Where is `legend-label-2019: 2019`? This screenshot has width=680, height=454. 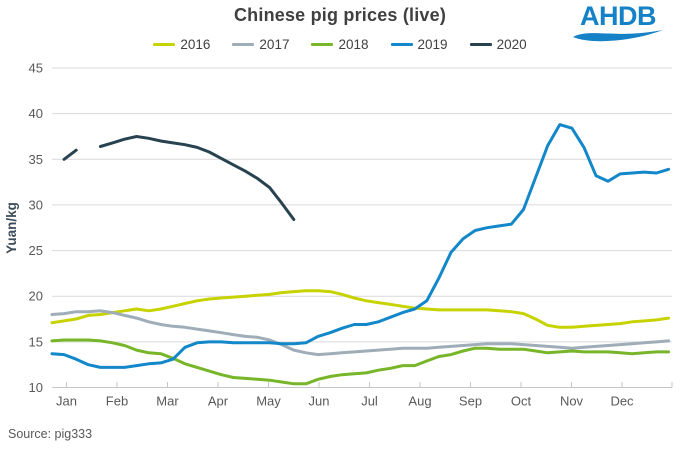
legend-label-2019: 2019 is located at coordinates (432, 44).